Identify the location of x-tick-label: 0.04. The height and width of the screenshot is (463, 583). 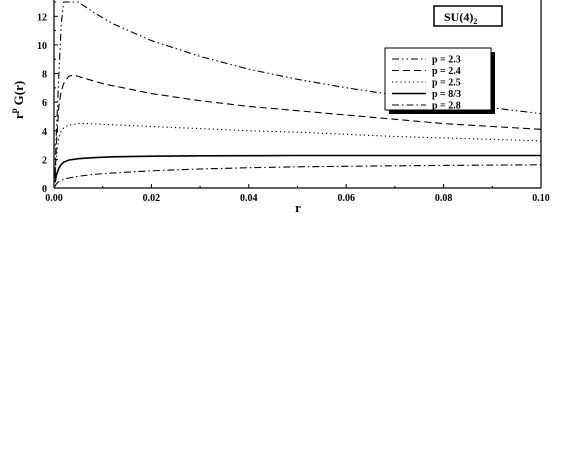
(249, 198).